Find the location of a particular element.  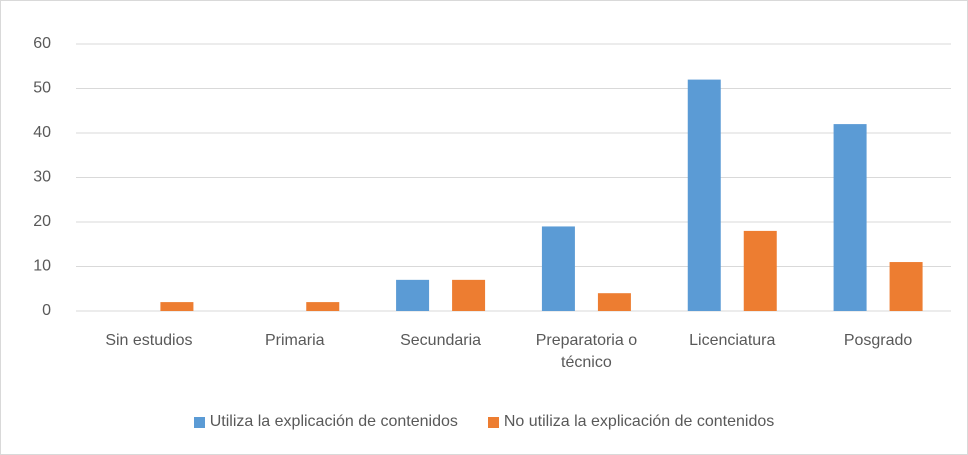

y-tick-label: 30 is located at coordinates (42, 177).